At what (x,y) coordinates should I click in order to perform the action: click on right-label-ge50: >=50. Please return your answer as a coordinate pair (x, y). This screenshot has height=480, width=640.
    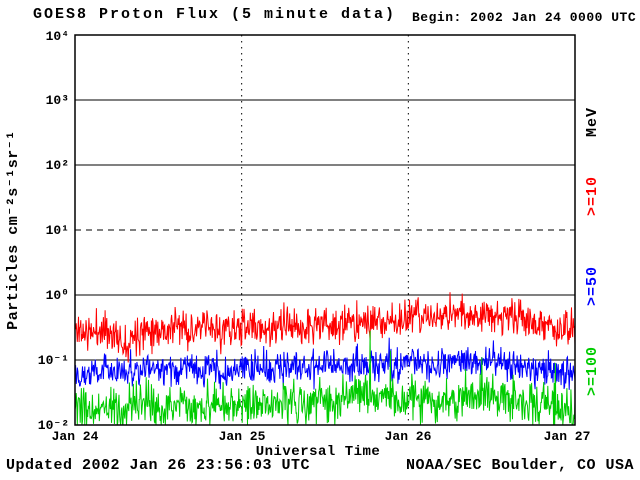
    Looking at the image, I should click on (592, 286).